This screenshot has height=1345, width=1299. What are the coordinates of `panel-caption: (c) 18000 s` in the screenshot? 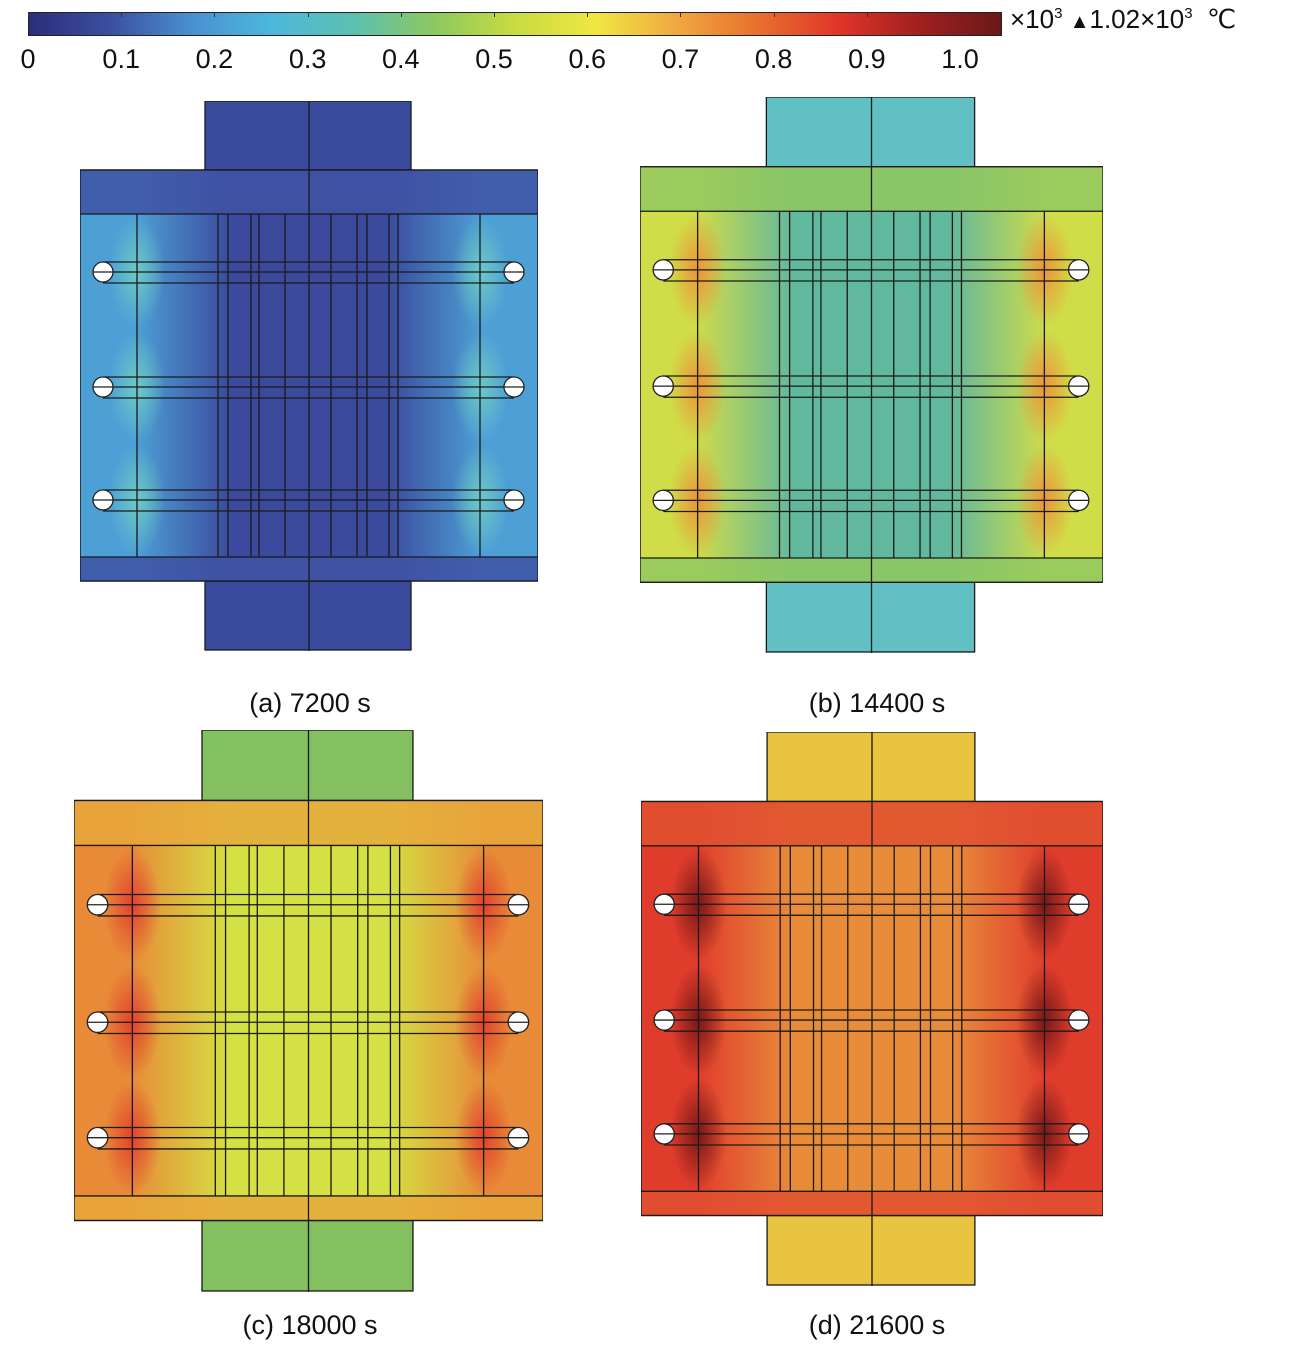 It's located at (310, 1325).